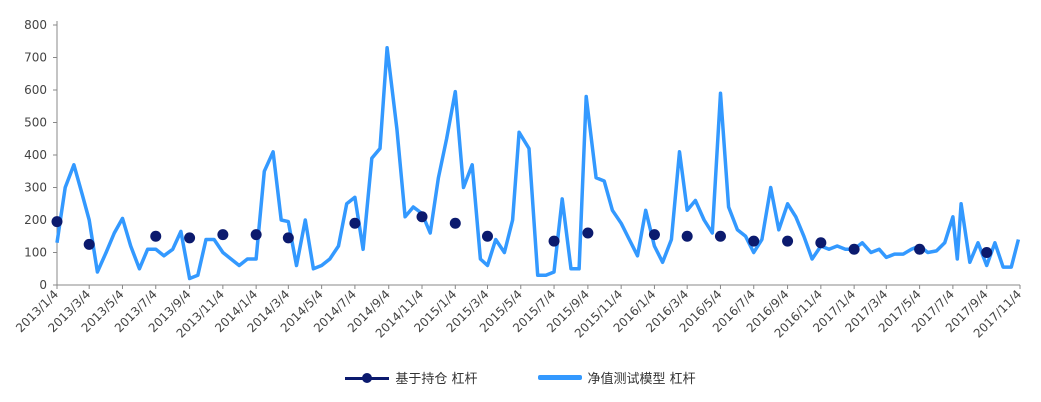  Describe the element at coordinates (520, 377) in the screenshot. I see `legend: 基于持仓 杠杆 净值测试模型 杠杆` at that location.